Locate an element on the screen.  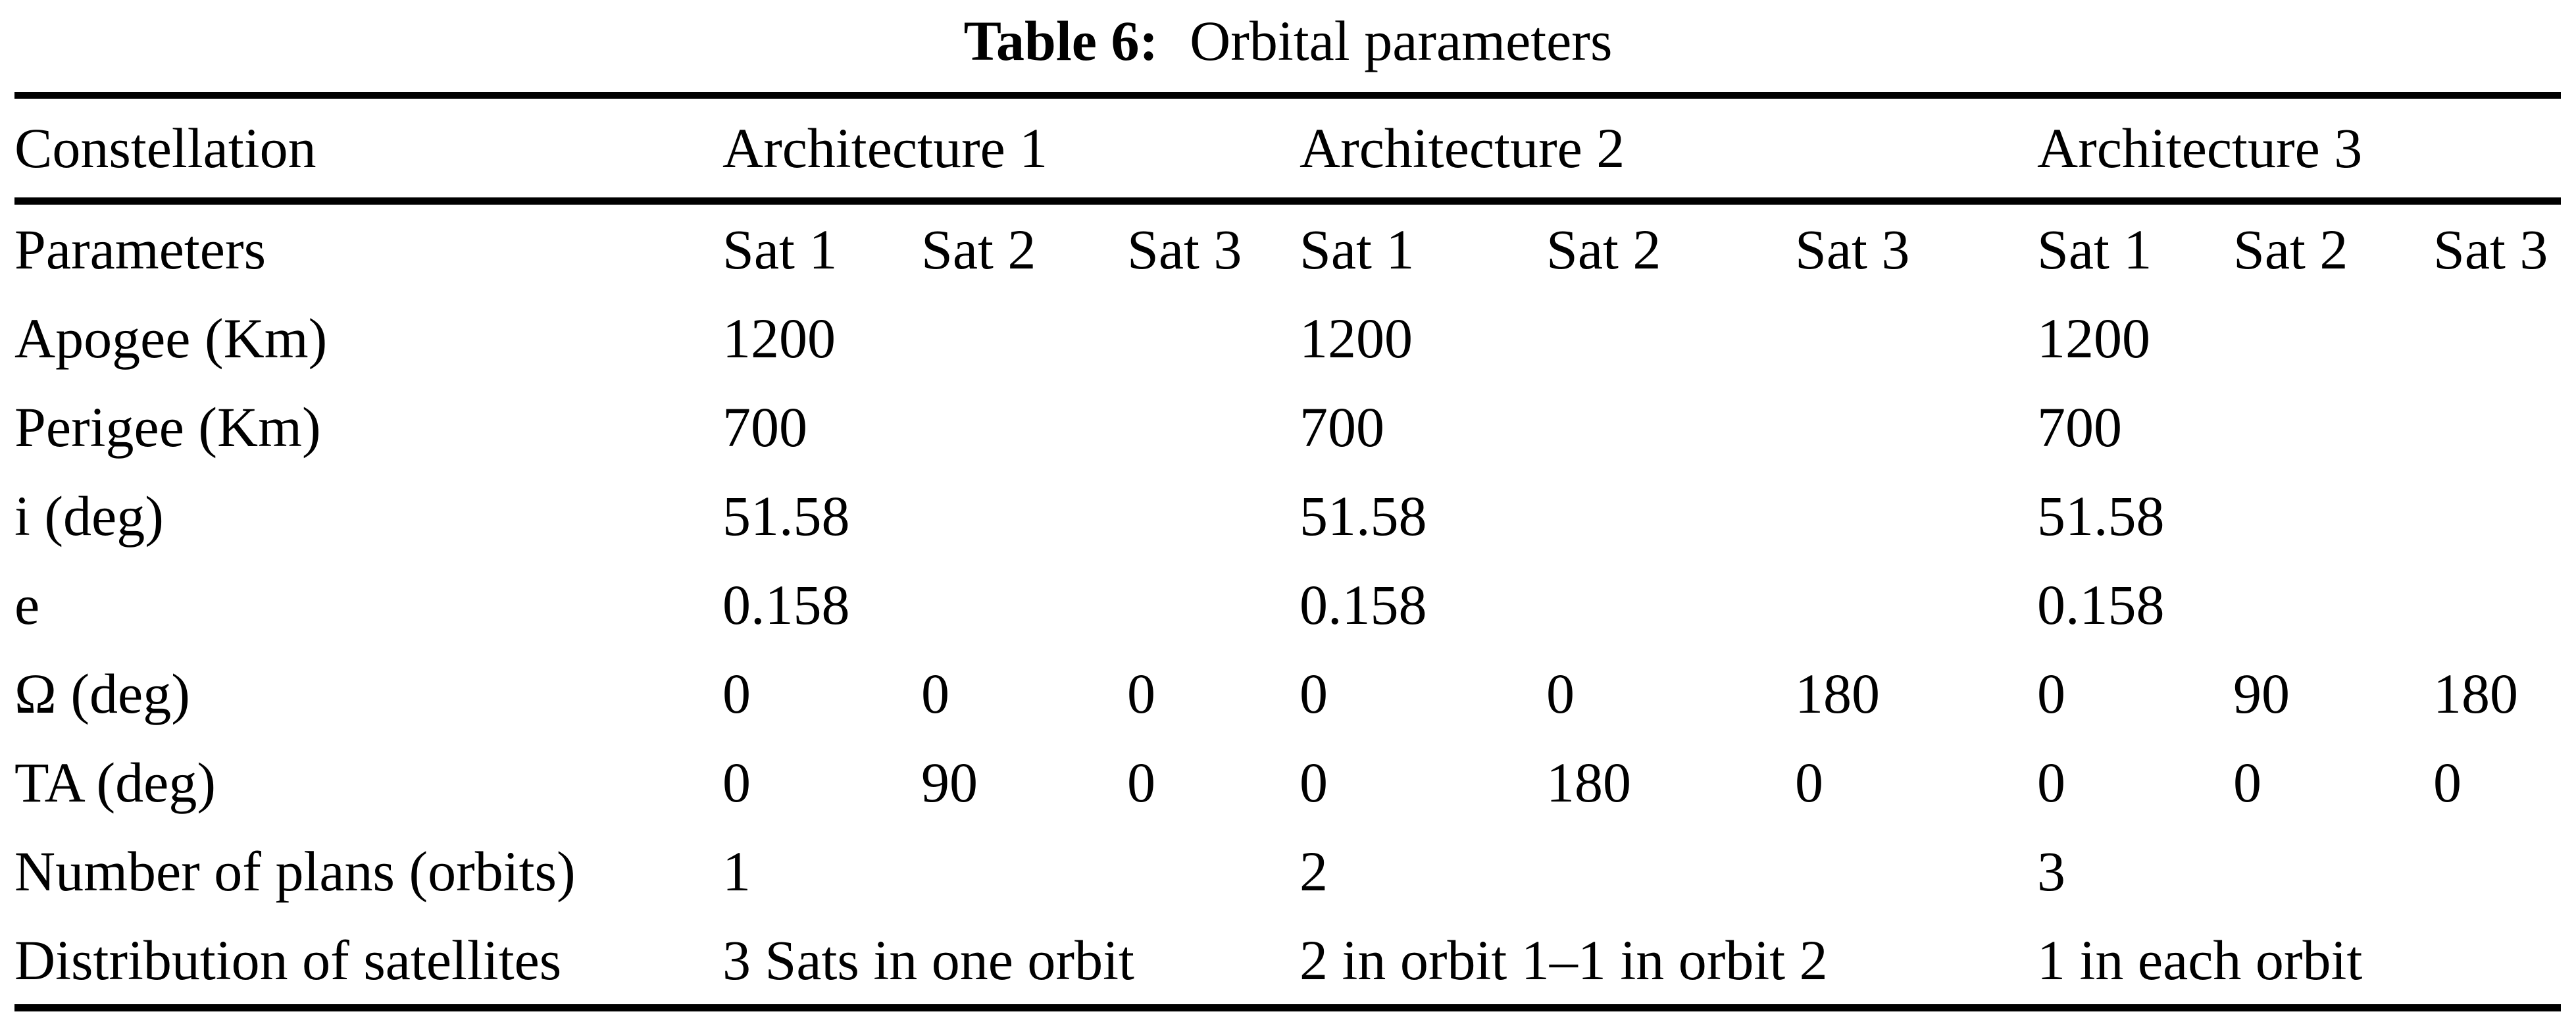
perigee-value-arch1: 700 is located at coordinates (765, 427).